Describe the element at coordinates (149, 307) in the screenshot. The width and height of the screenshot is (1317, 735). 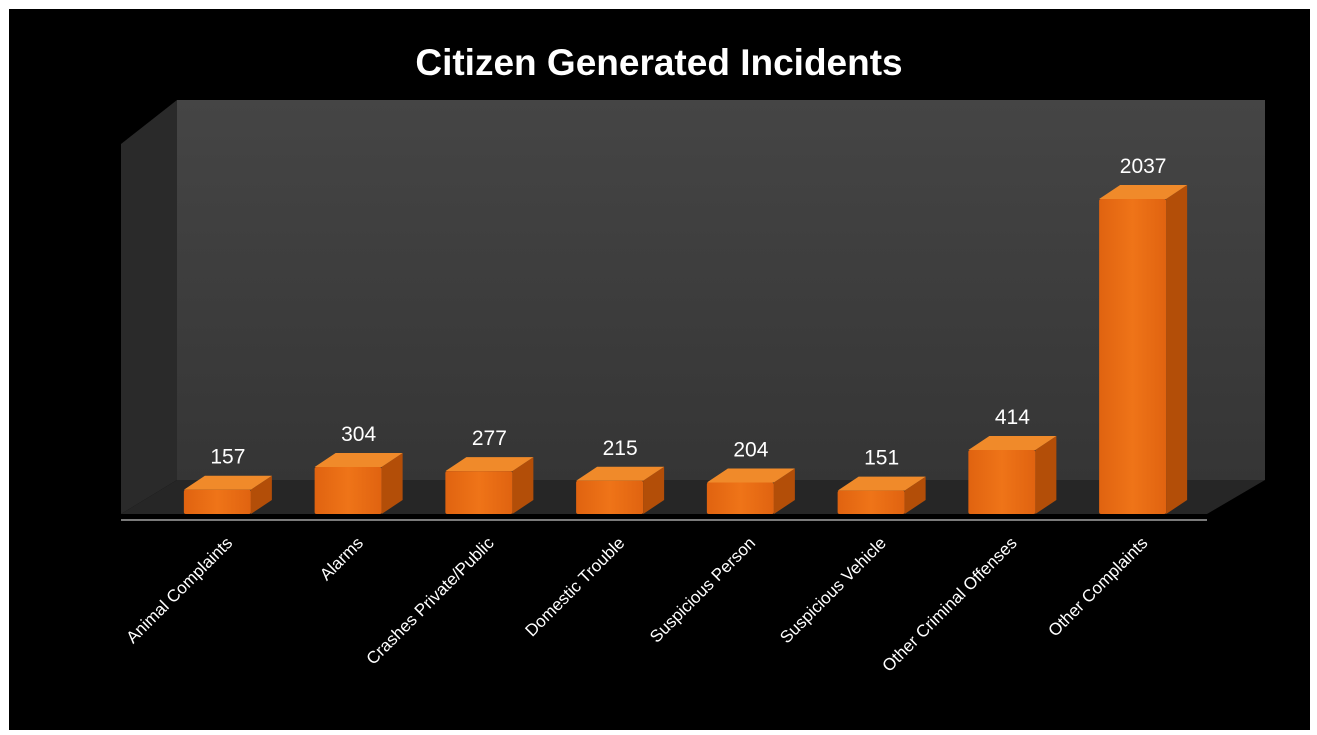
I see `side-wall` at that location.